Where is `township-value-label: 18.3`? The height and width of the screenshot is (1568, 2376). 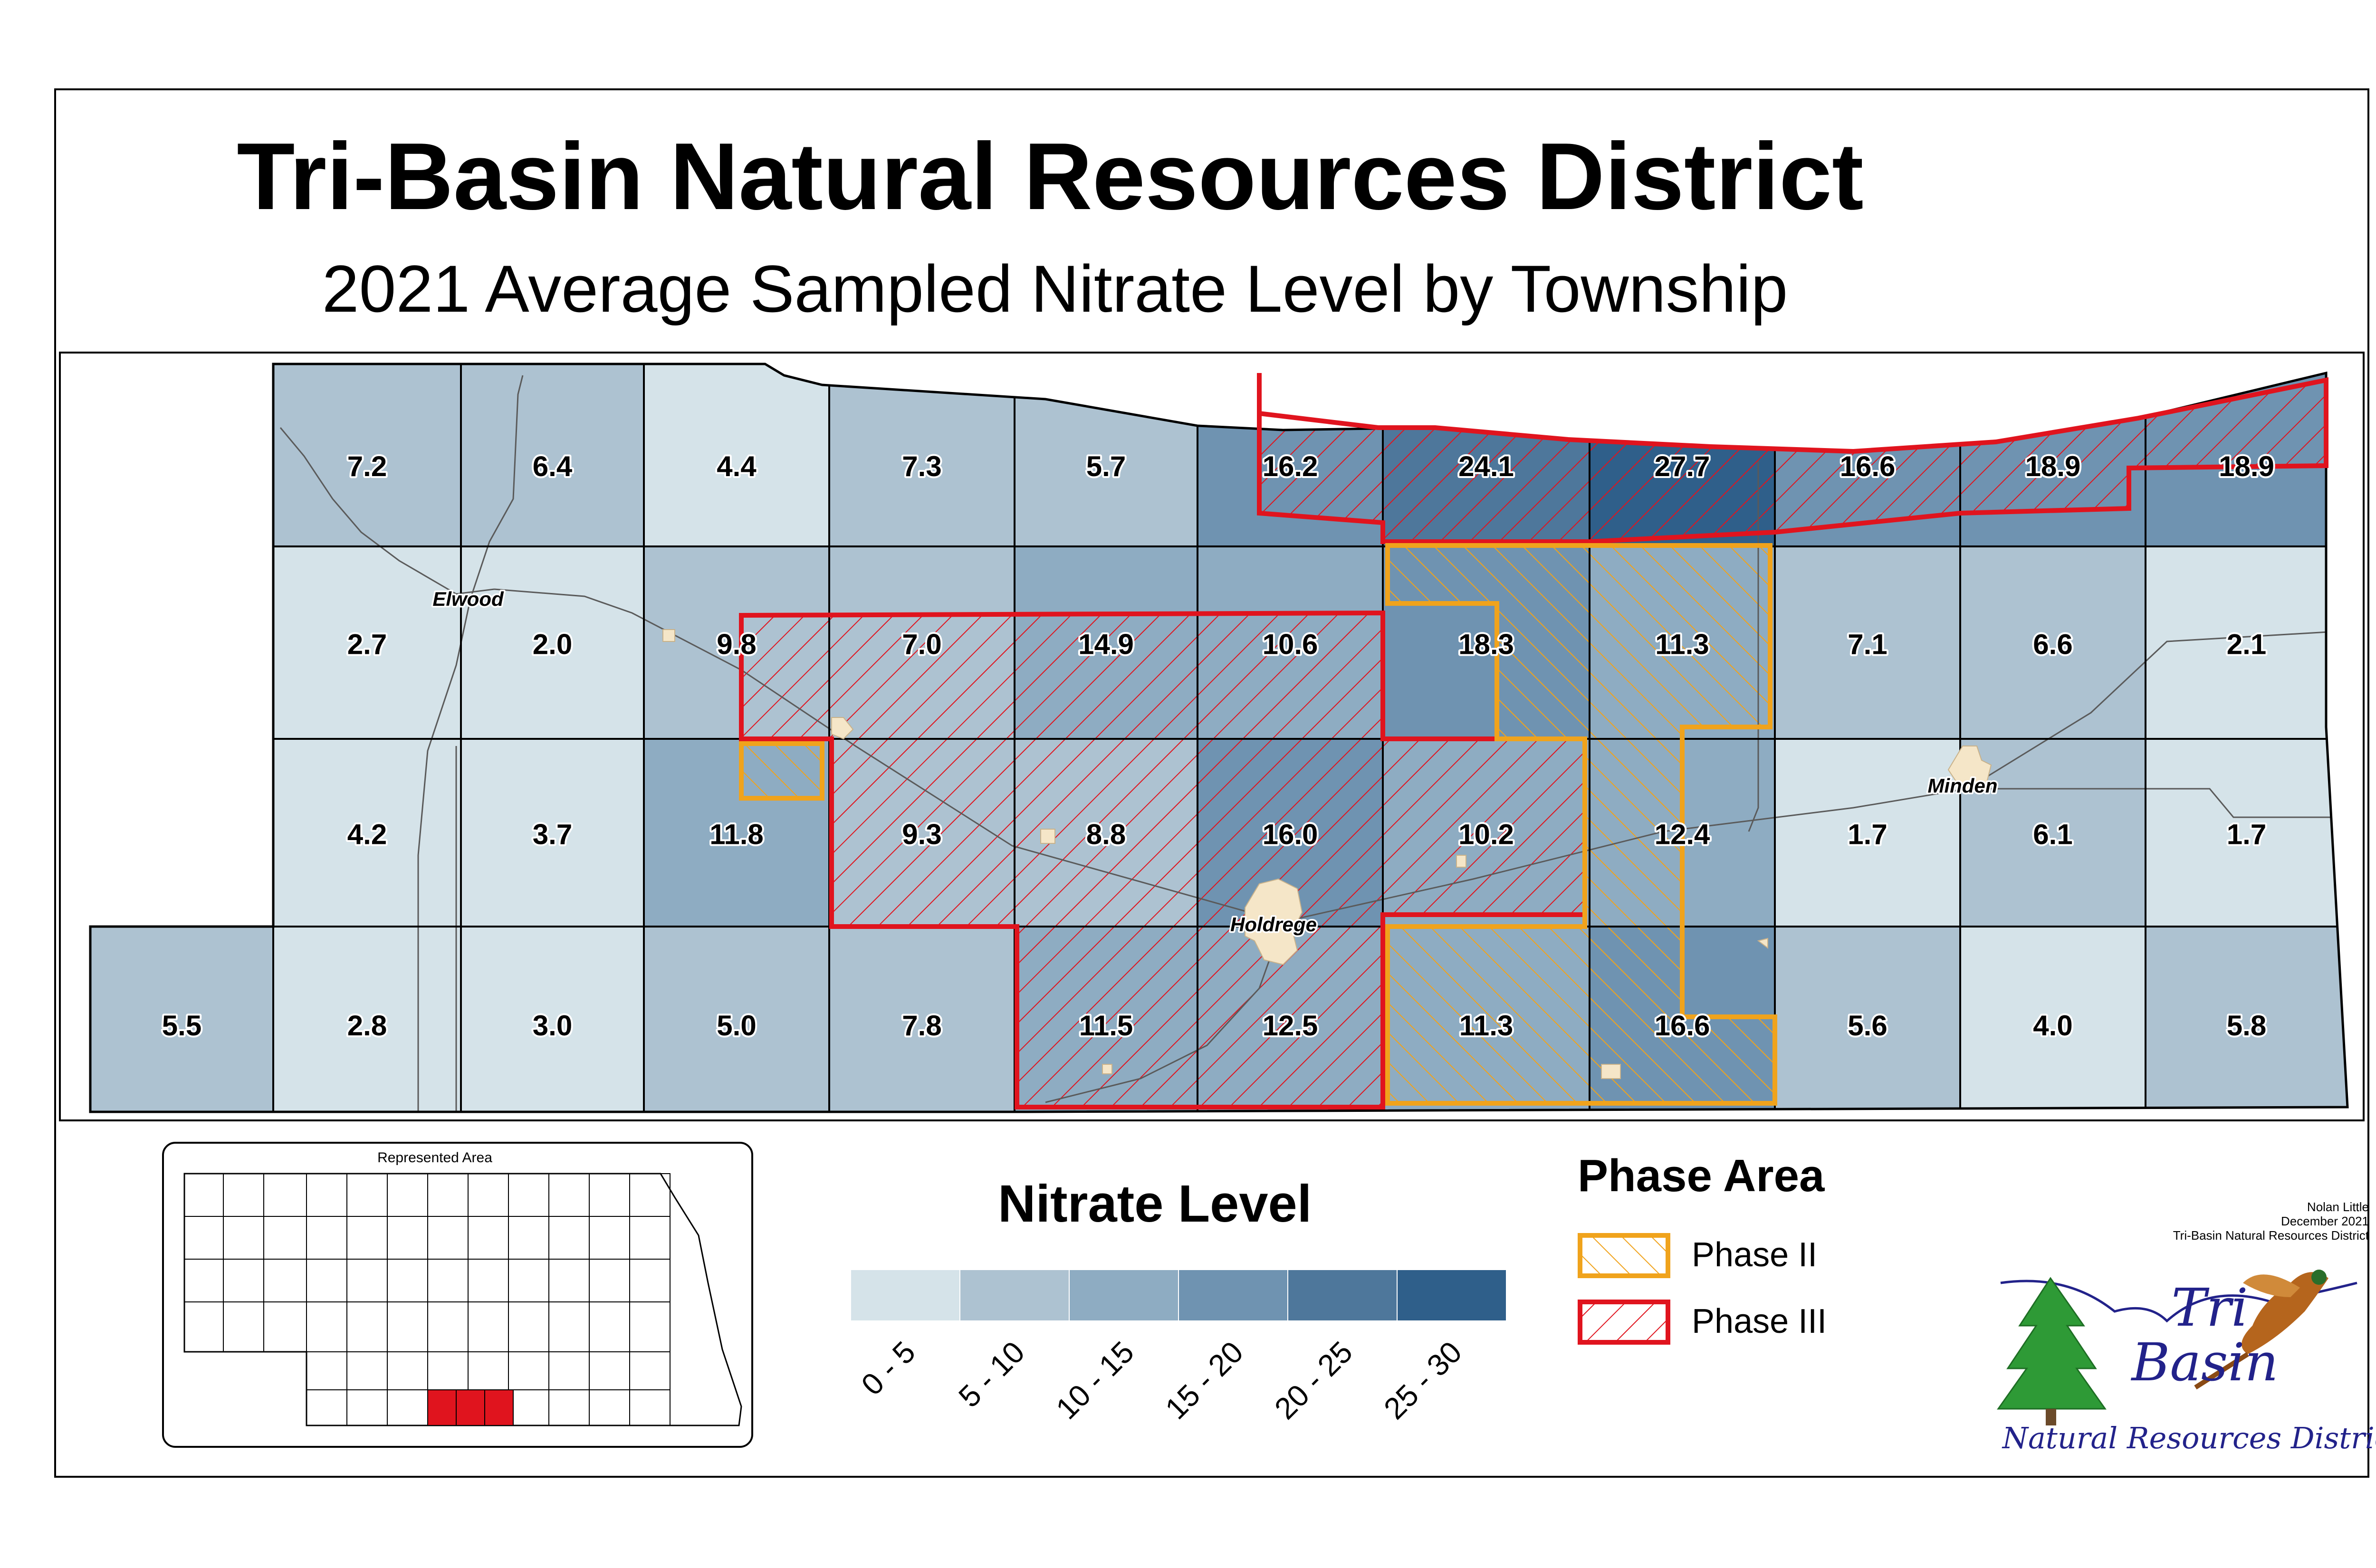 township-value-label: 18.3 is located at coordinates (1486, 645).